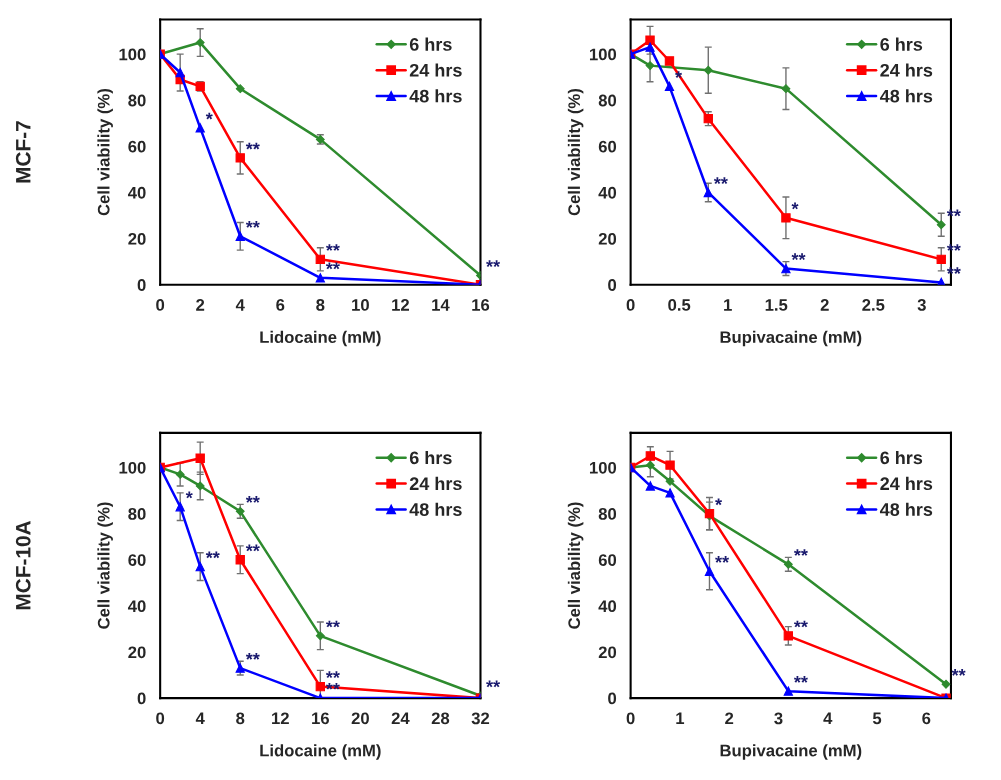  Describe the element at coordinates (480, 718) in the screenshot. I see `x-tick-label: 32` at that location.